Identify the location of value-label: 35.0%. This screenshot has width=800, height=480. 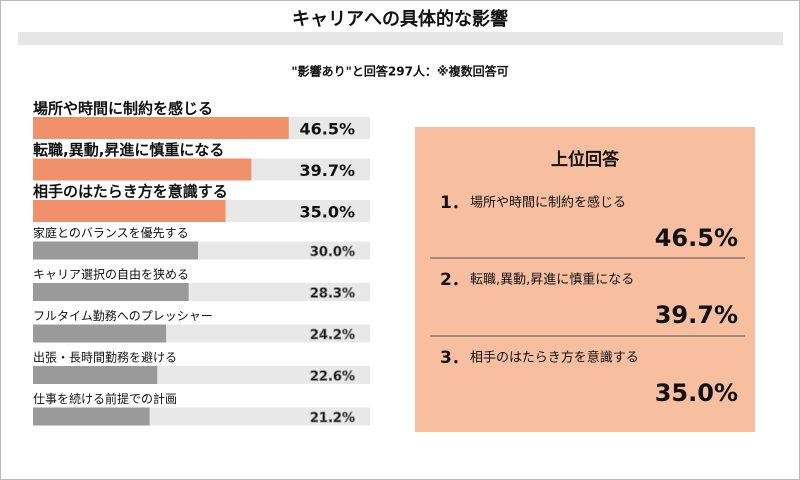
(327, 212).